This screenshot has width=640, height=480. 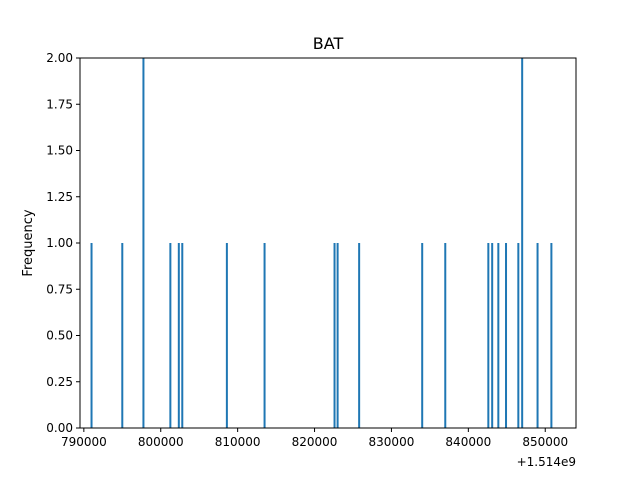 What do you see at coordinates (545, 442) in the screenshot?
I see `x-tick-label: 850000` at bounding box center [545, 442].